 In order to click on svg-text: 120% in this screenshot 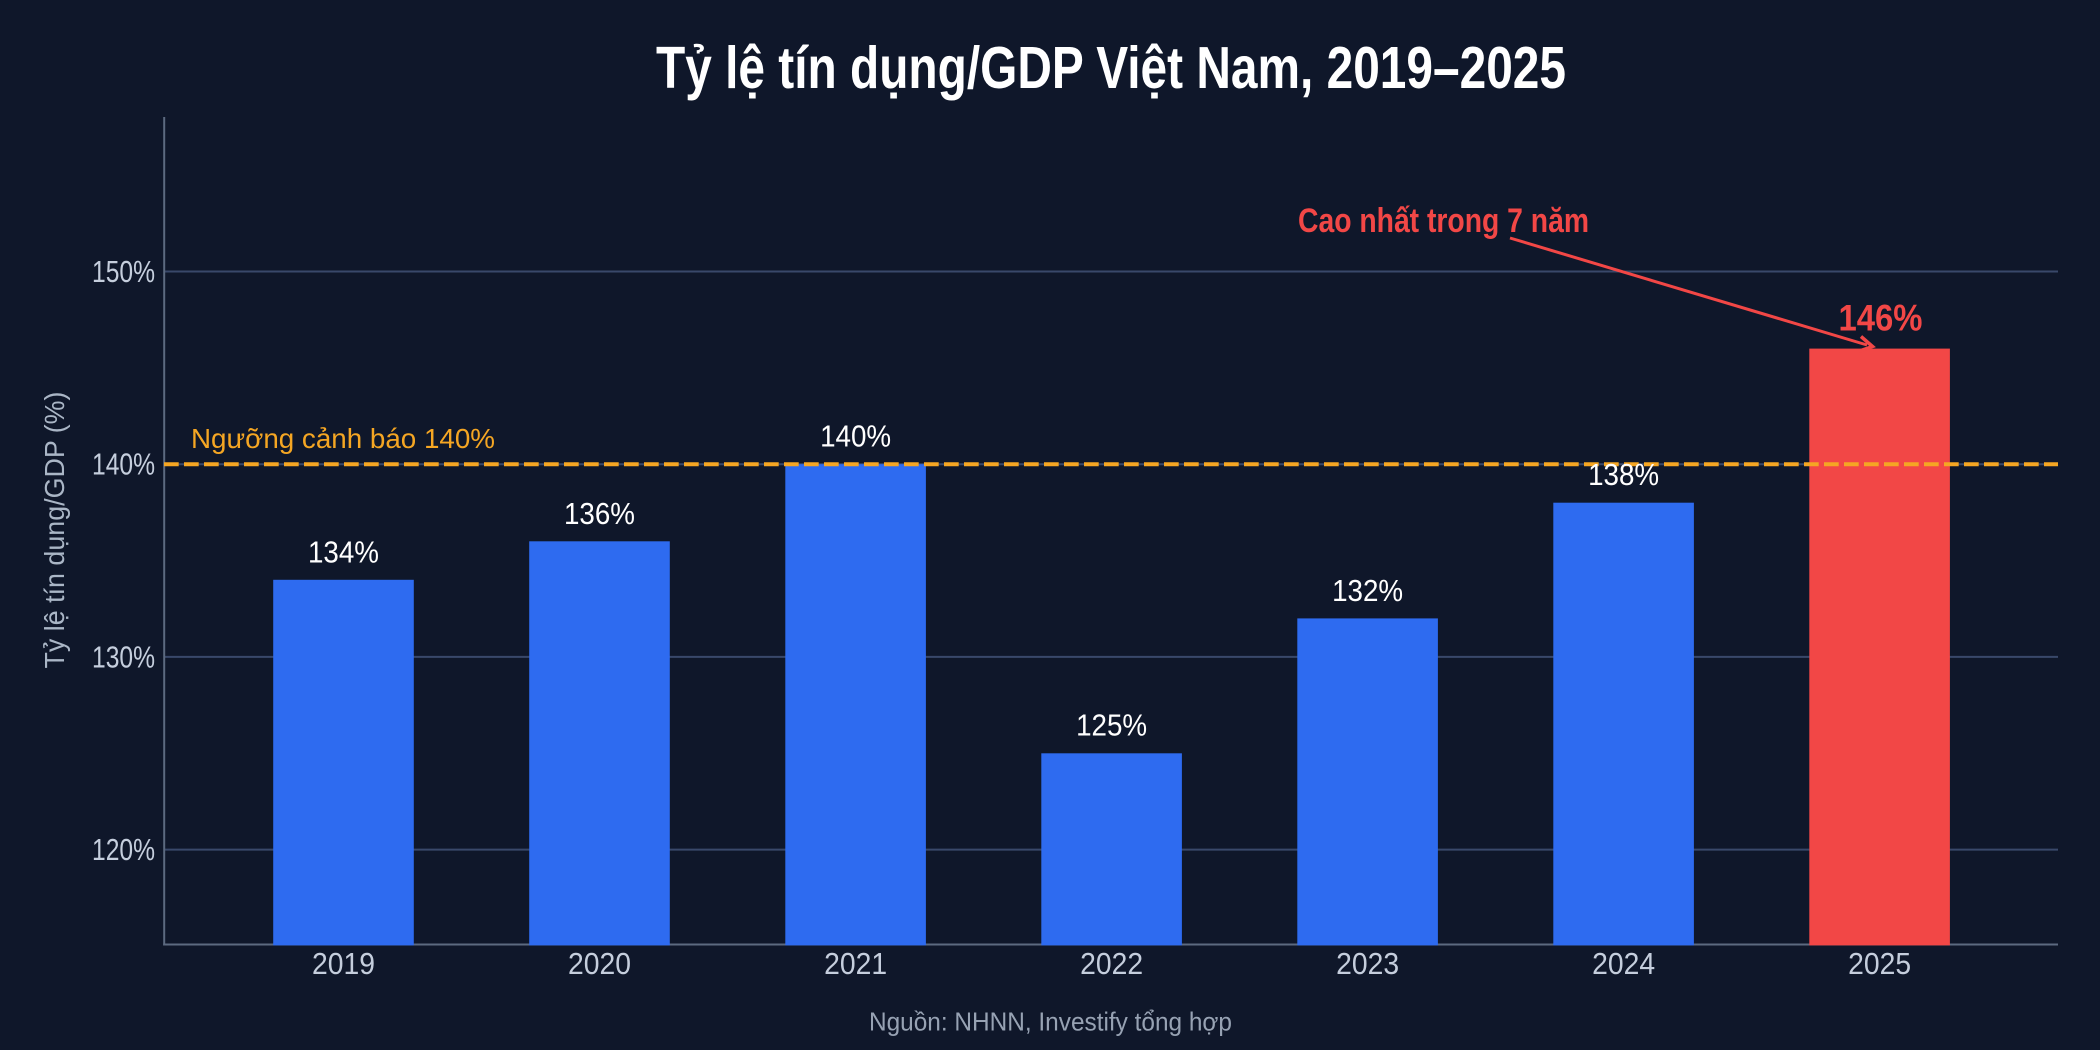, I will do `click(123, 850)`.